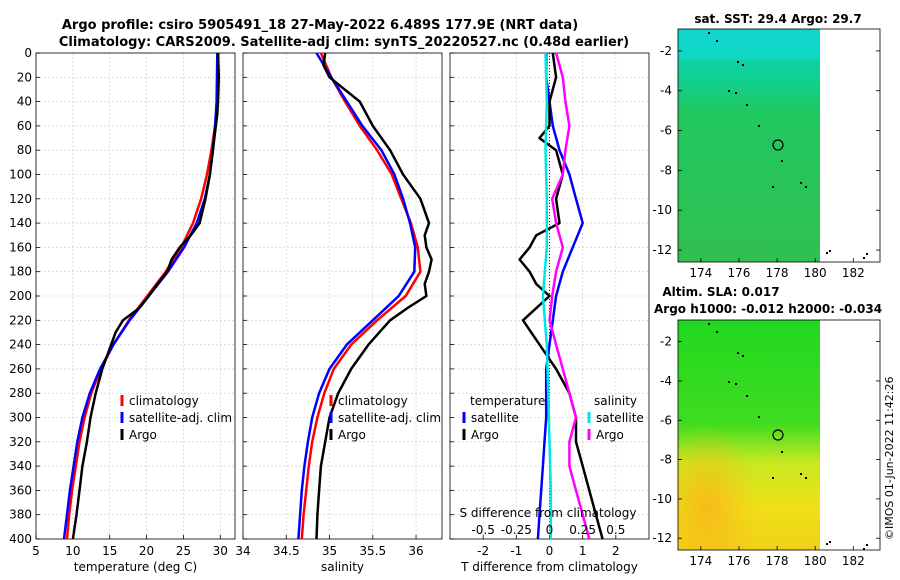 This screenshot has width=900, height=580. What do you see at coordinates (286, 551) in the screenshot?
I see `x-tick-label: 34.5` at bounding box center [286, 551].